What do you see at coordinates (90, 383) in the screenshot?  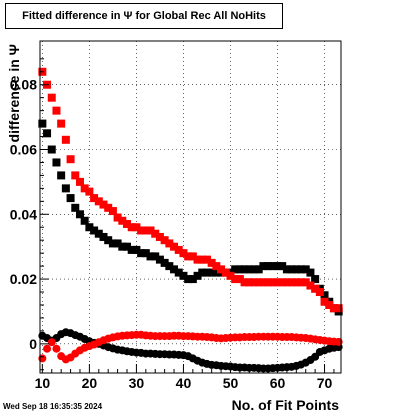 I see `x-tick-label: 20` at bounding box center [90, 383].